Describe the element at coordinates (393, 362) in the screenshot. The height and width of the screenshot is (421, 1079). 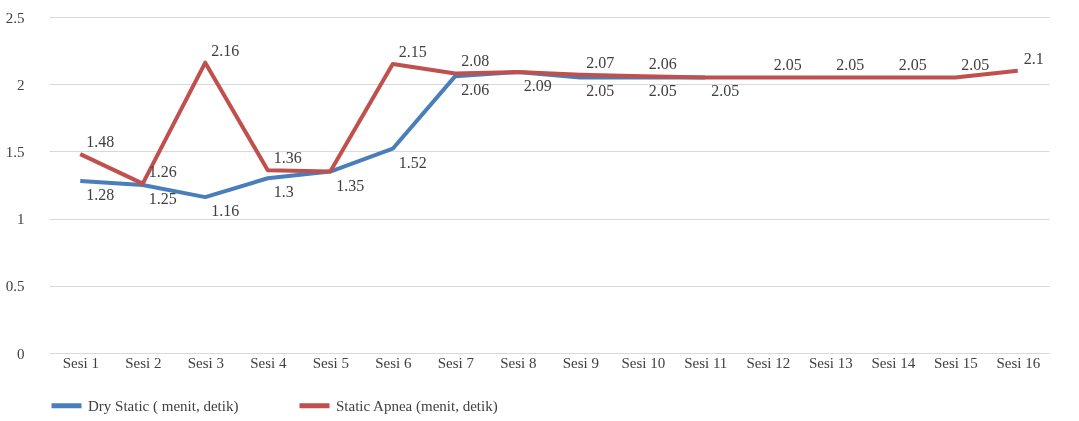
I see `x-tick-label: Sesi 6` at that location.